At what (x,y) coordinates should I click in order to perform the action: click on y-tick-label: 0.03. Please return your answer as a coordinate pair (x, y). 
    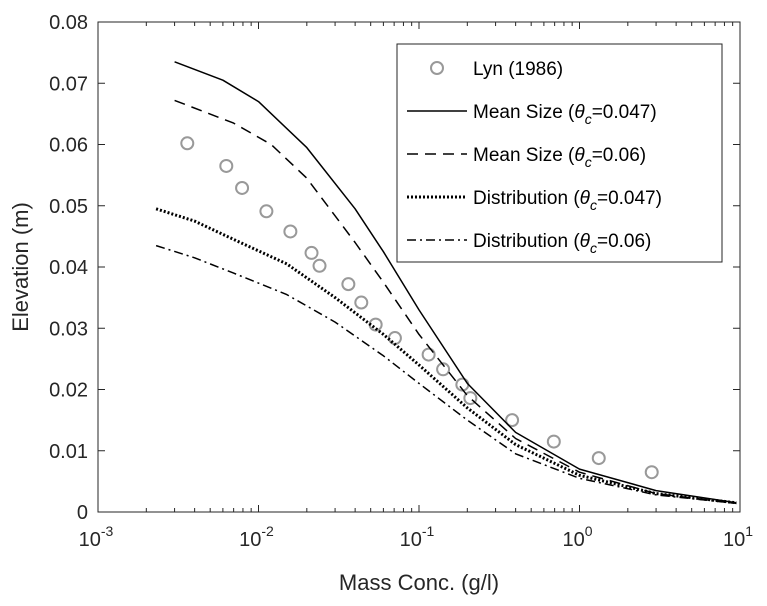
    Looking at the image, I should click on (68, 329).